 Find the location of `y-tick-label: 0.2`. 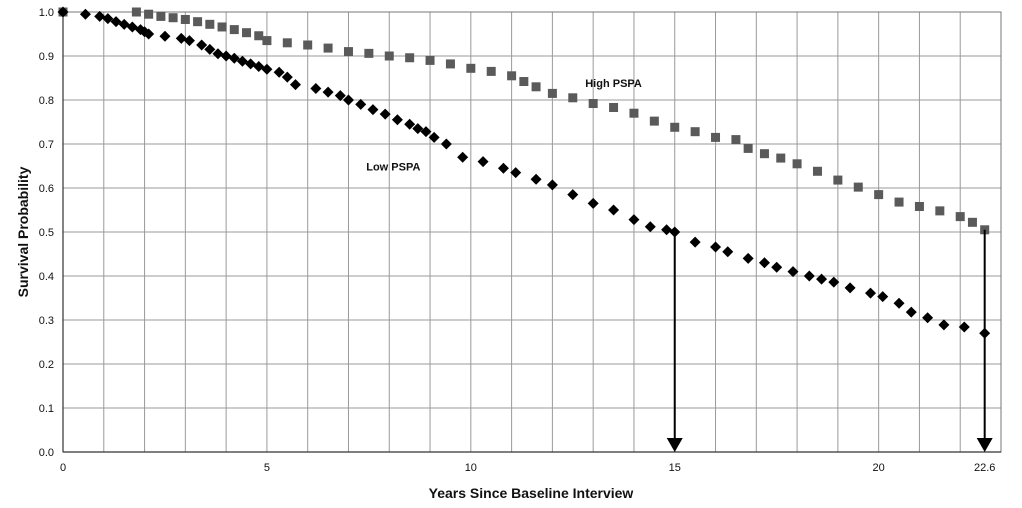

y-tick-label: 0.2 is located at coordinates (46, 365).